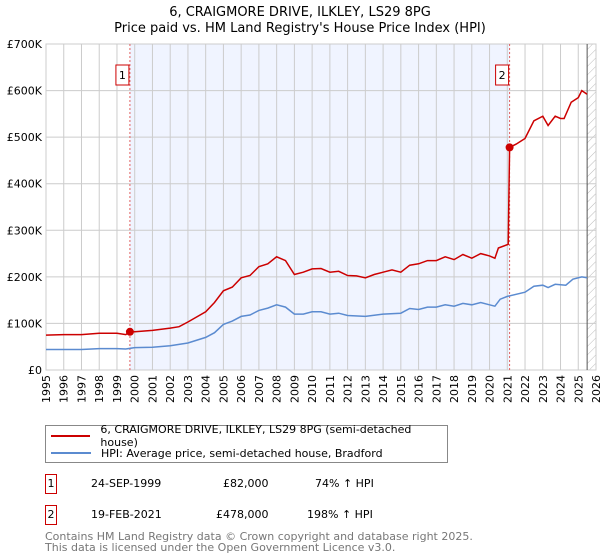  What do you see at coordinates (295, 515) in the screenshot?
I see `transaction-row: 2 19-FEB-2021 £478,000 198% ↑ HPI` at bounding box center [295, 515].